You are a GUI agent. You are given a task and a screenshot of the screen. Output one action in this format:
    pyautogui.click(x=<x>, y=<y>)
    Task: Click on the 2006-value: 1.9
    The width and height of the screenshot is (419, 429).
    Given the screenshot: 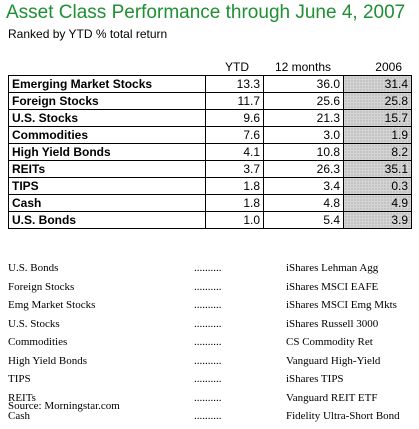 What is the action you would take?
    pyautogui.click(x=377, y=135)
    